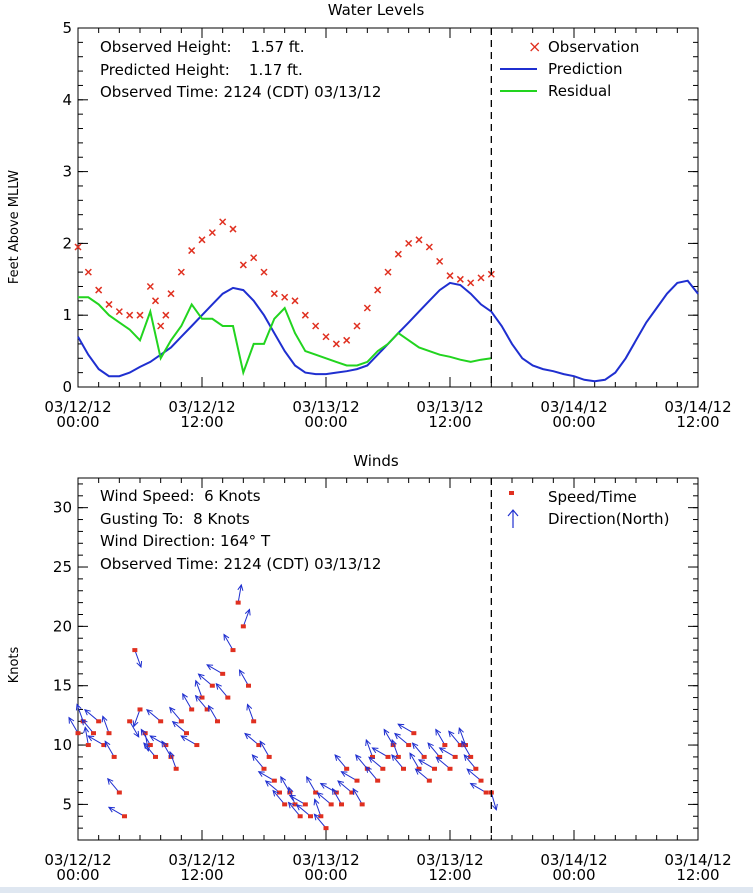  What do you see at coordinates (67, 243) in the screenshot?
I see `y-tick-label: 2` at bounding box center [67, 243].